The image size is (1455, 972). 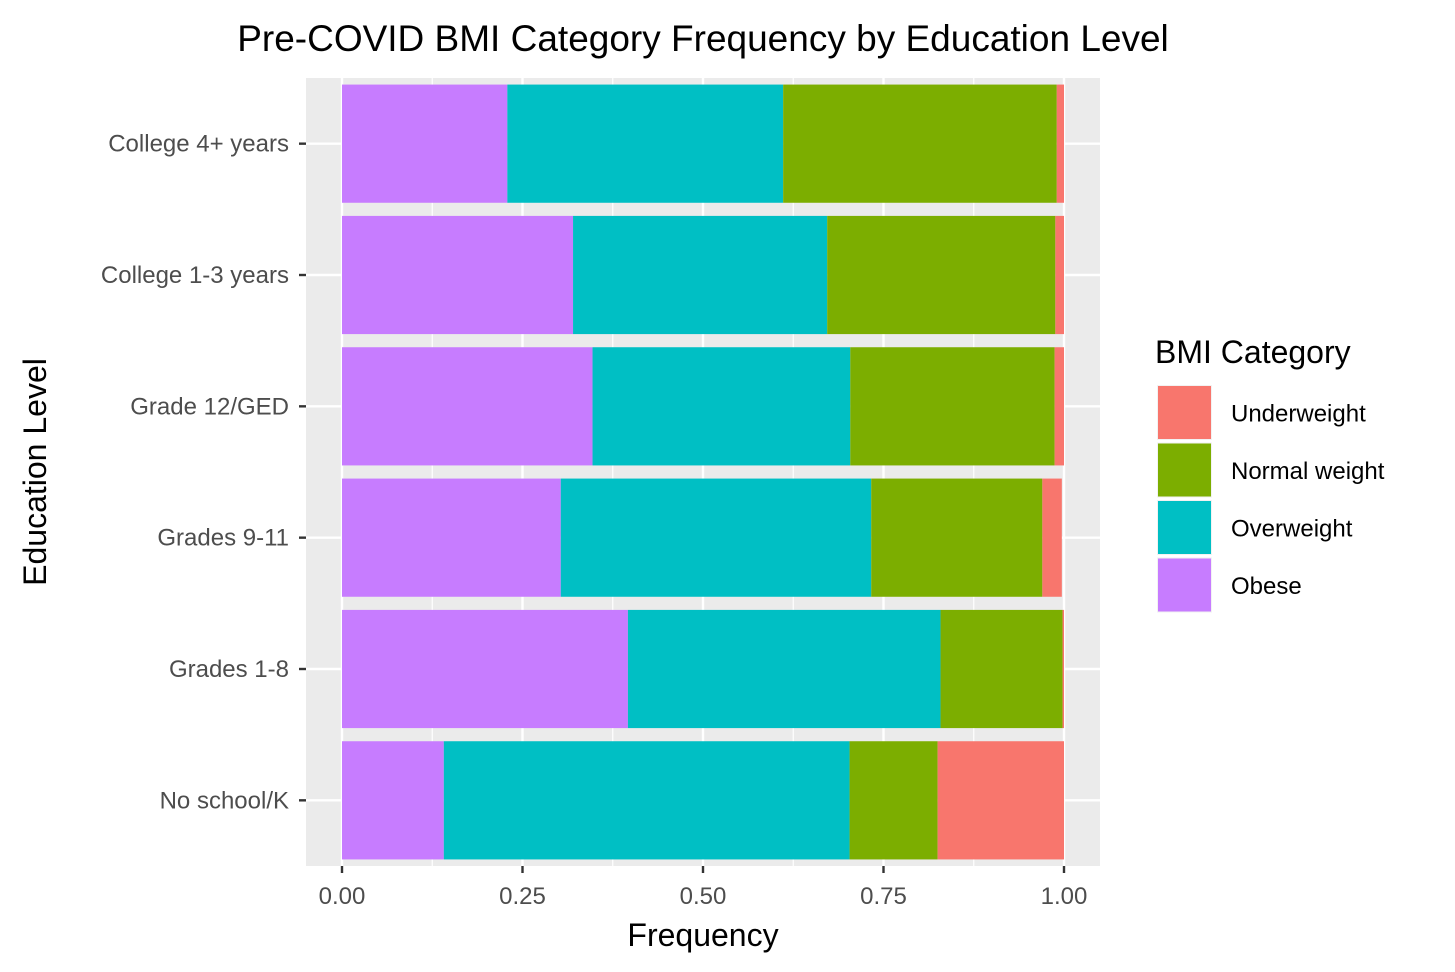 I want to click on legend-label-underweight: Underweight, so click(x=1298, y=414).